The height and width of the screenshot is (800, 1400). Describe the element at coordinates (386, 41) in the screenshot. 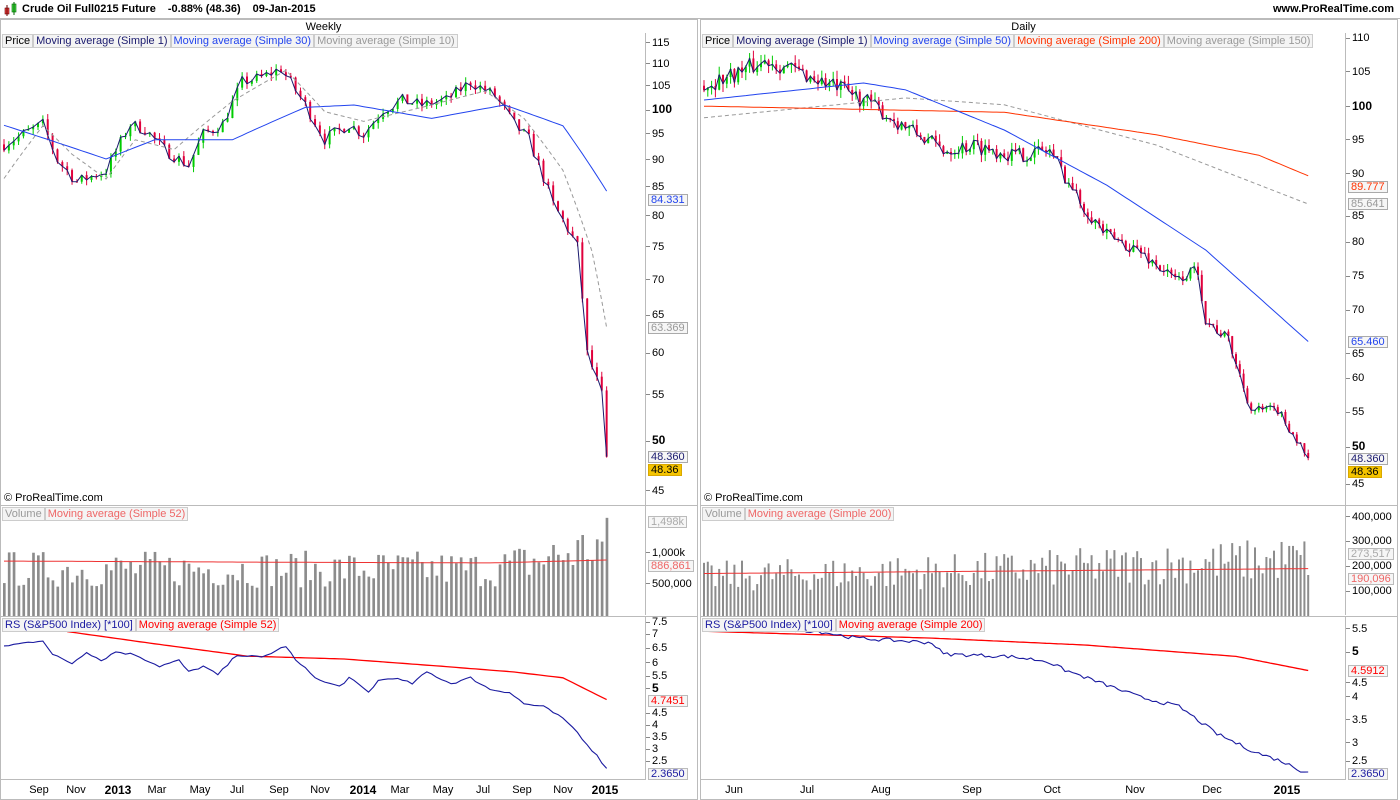

I see `legend-ma-b: Moving average (Simple 10)` at that location.